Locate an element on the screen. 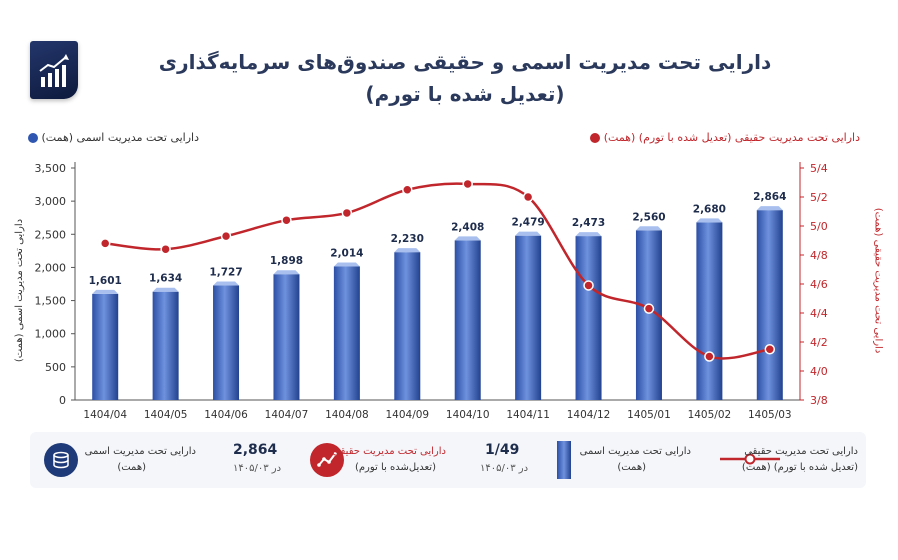 The image size is (898, 560). y-left-tick-label: 500 is located at coordinates (55, 367).